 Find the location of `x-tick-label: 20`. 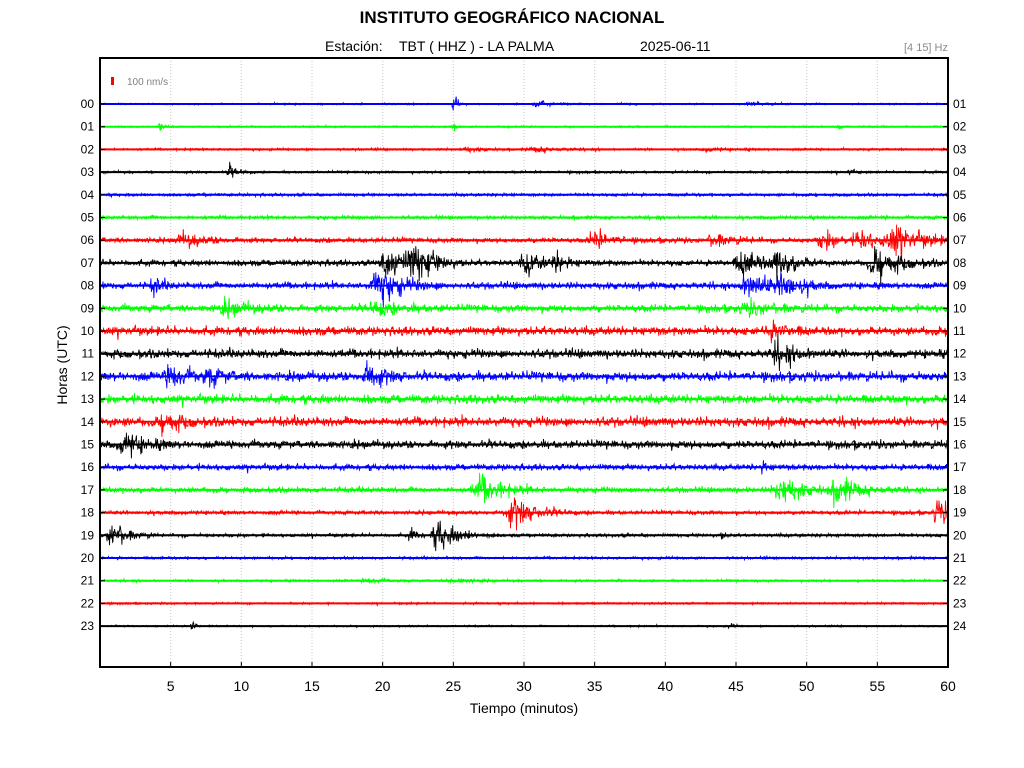

x-tick-label: 20 is located at coordinates (383, 686).